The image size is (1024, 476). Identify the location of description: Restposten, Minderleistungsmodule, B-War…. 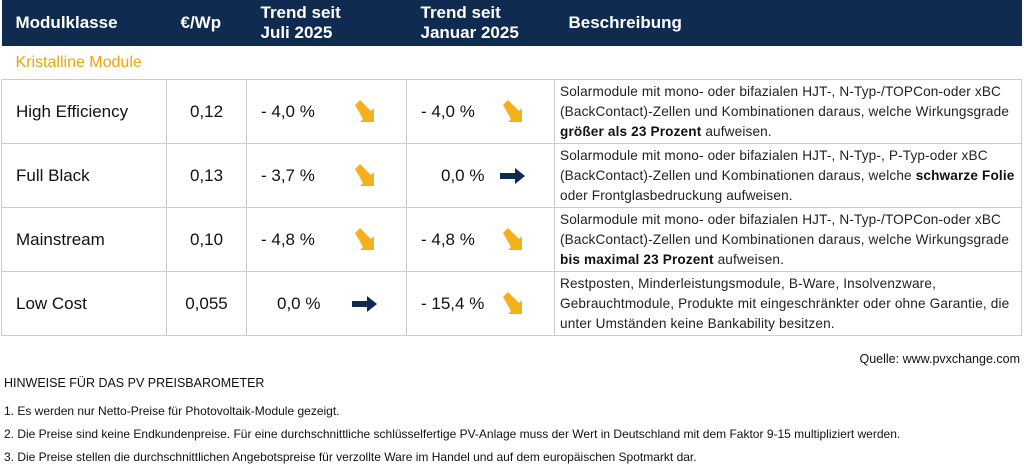
(788, 303).